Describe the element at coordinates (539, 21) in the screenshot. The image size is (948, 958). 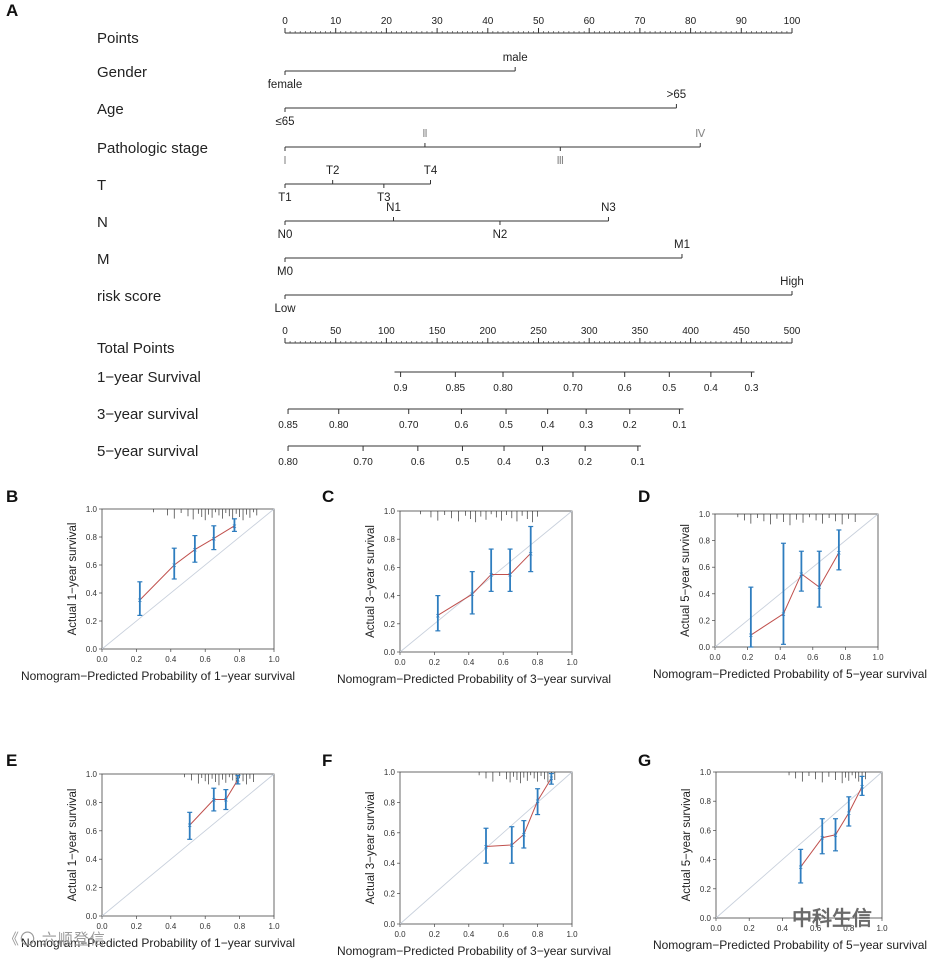
I see `axis-tick-label-points: 50` at that location.